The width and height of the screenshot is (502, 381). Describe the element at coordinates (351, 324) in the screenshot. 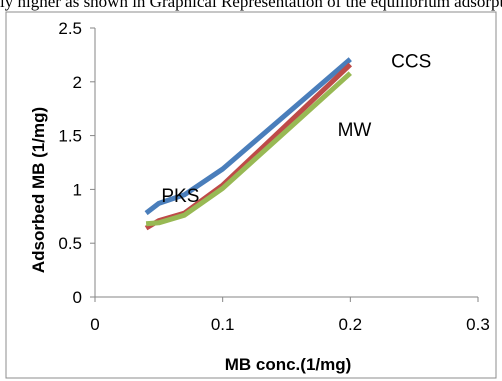

I see `x-tick-label: 0.2` at that location.